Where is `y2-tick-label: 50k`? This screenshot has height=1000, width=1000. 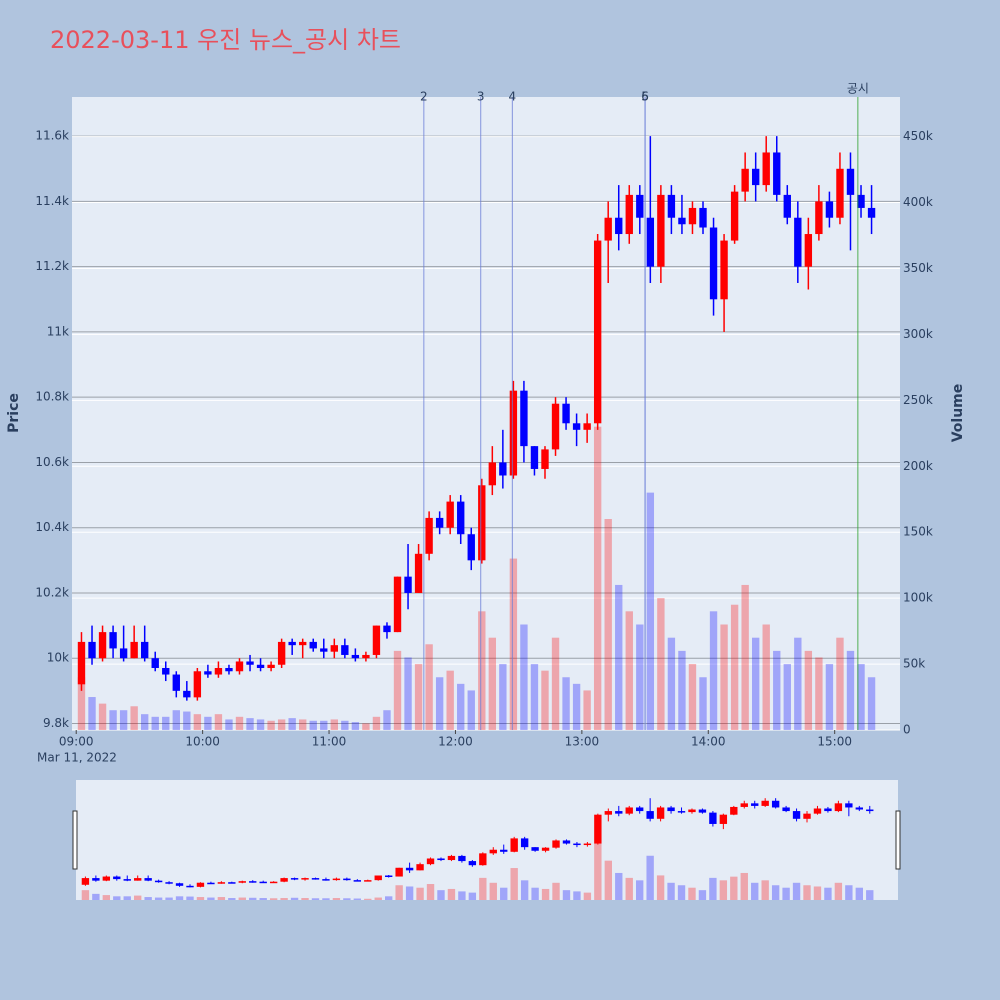
y2-tick-label: 50k is located at coordinates (914, 664).